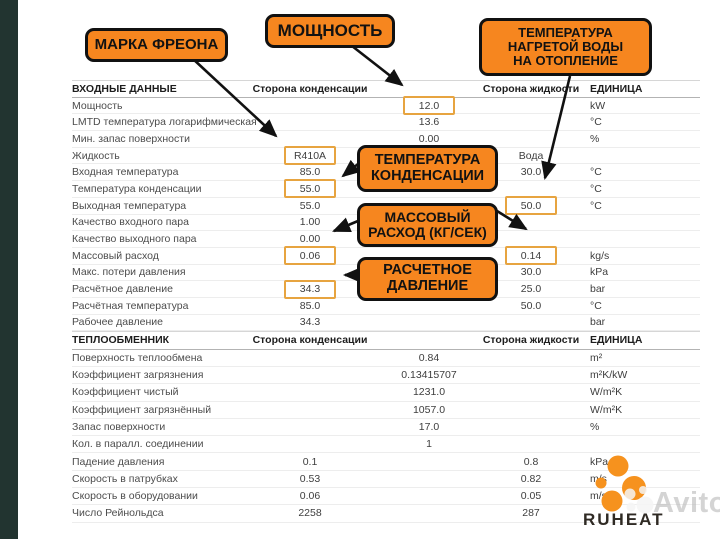 This screenshot has height=539, width=720. Describe the element at coordinates (386, 514) in the screenshot. I see `table-row: Число Рейнольдса 2258 287` at that location.